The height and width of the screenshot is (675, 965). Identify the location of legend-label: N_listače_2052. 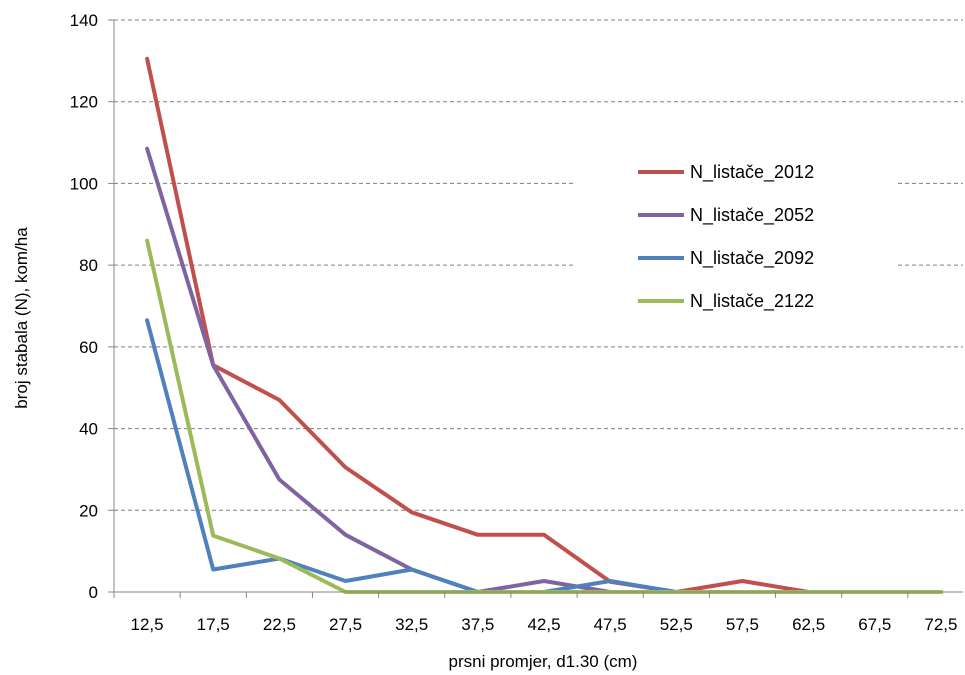
(752, 215).